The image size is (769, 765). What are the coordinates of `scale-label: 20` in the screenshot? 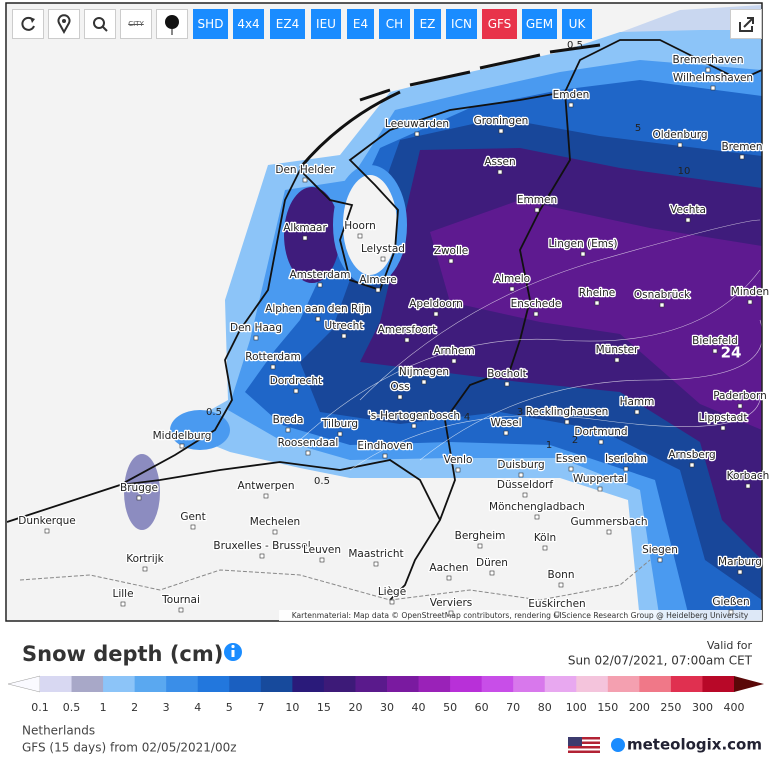 It's located at (355, 707).